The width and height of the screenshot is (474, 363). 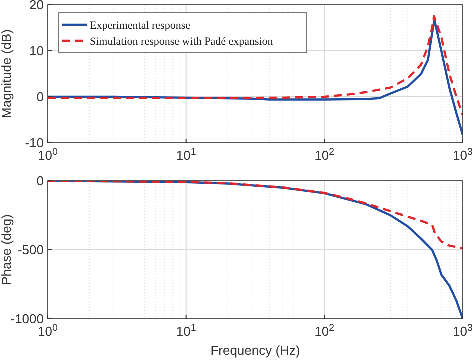 What do you see at coordinates (37, 6) in the screenshot?
I see `y-tick-label: 20` at bounding box center [37, 6].